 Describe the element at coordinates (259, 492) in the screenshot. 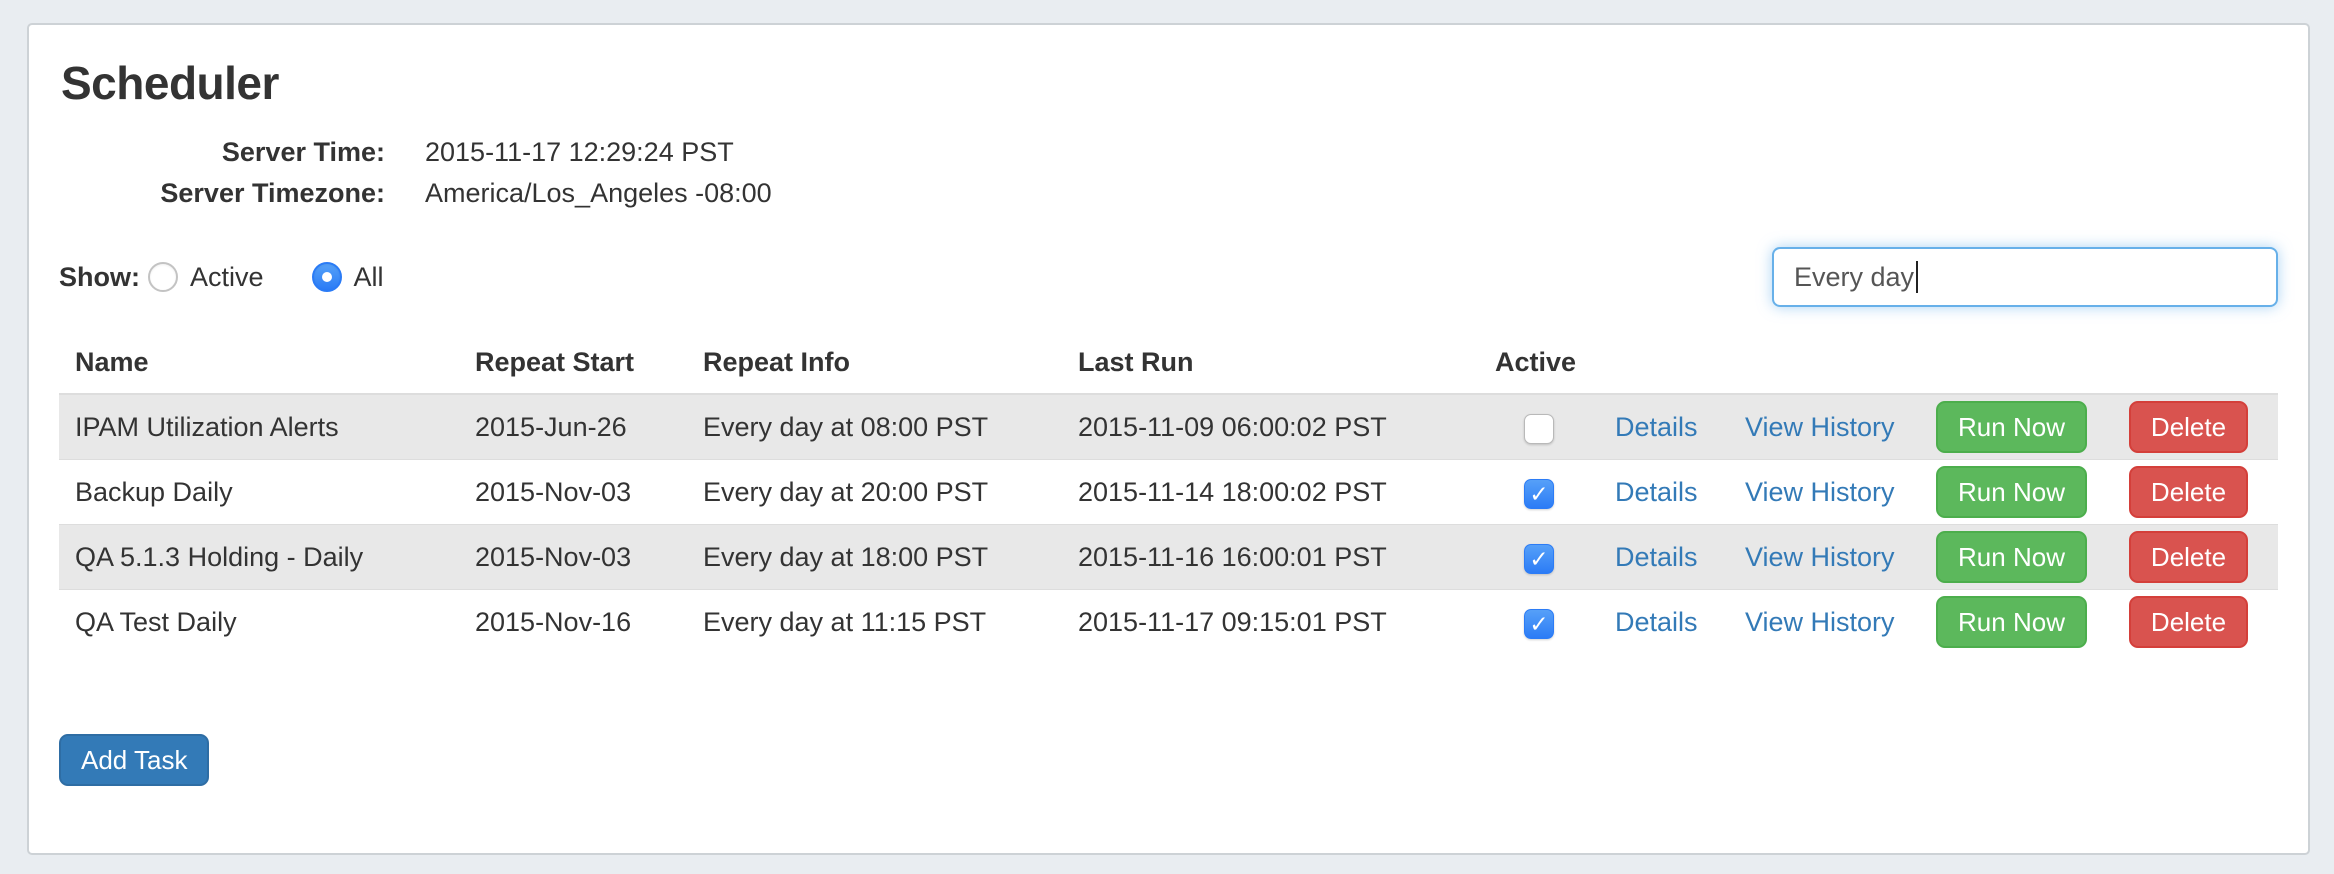

I see `task-name-cell: Backup Daily` at that location.